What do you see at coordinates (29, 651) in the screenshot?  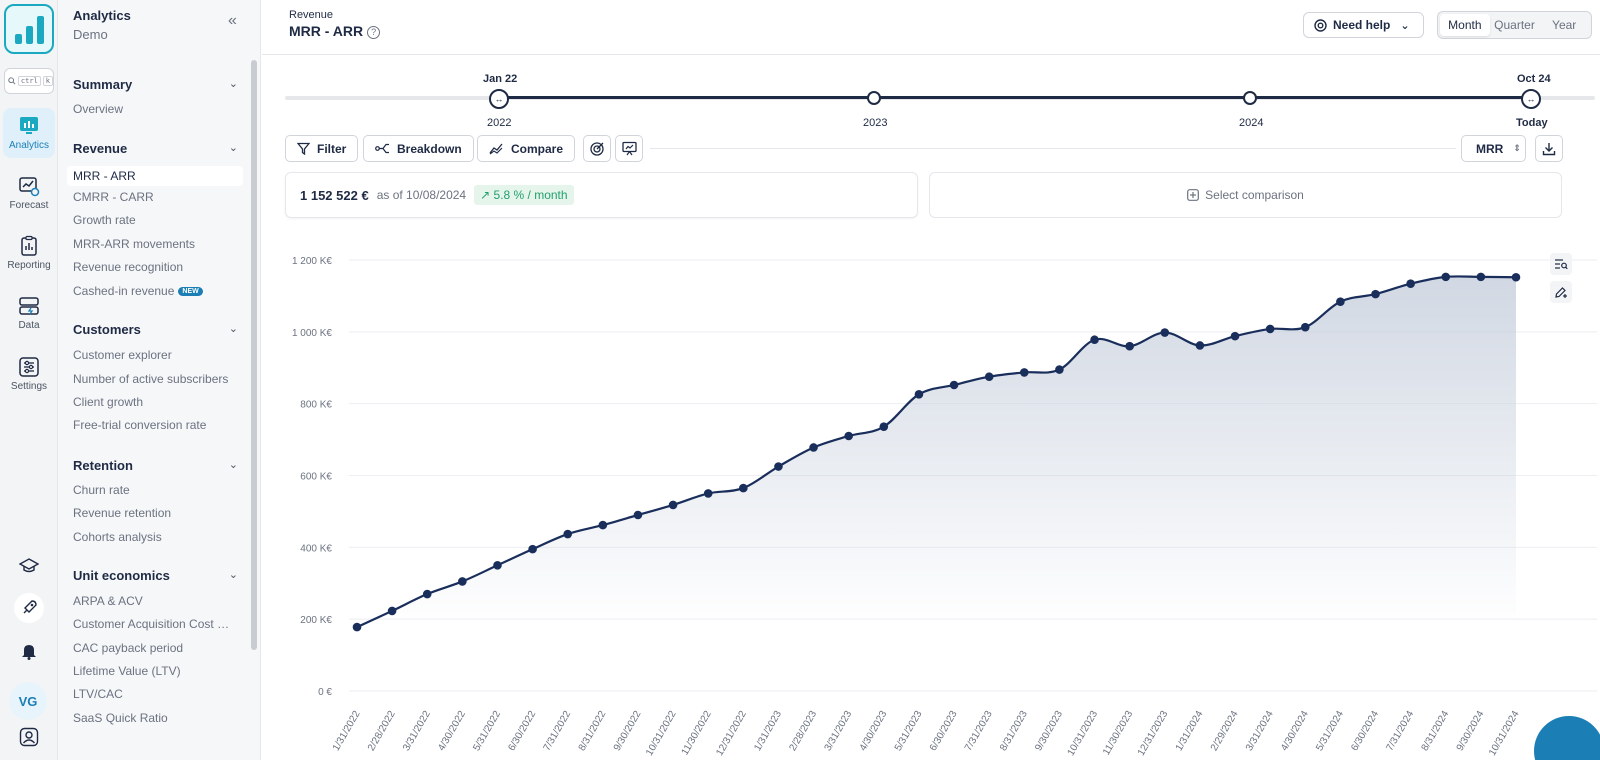 I see `notifications-button` at bounding box center [29, 651].